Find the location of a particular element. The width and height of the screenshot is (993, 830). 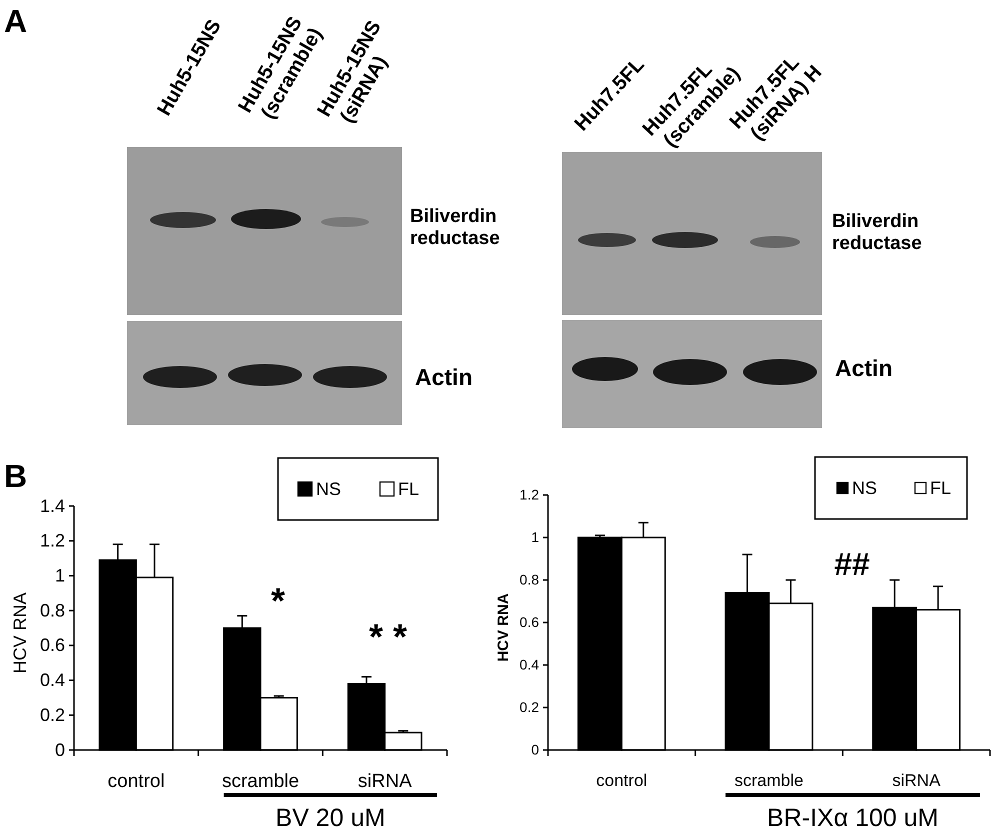

annotation: * is located at coordinates (278, 600).